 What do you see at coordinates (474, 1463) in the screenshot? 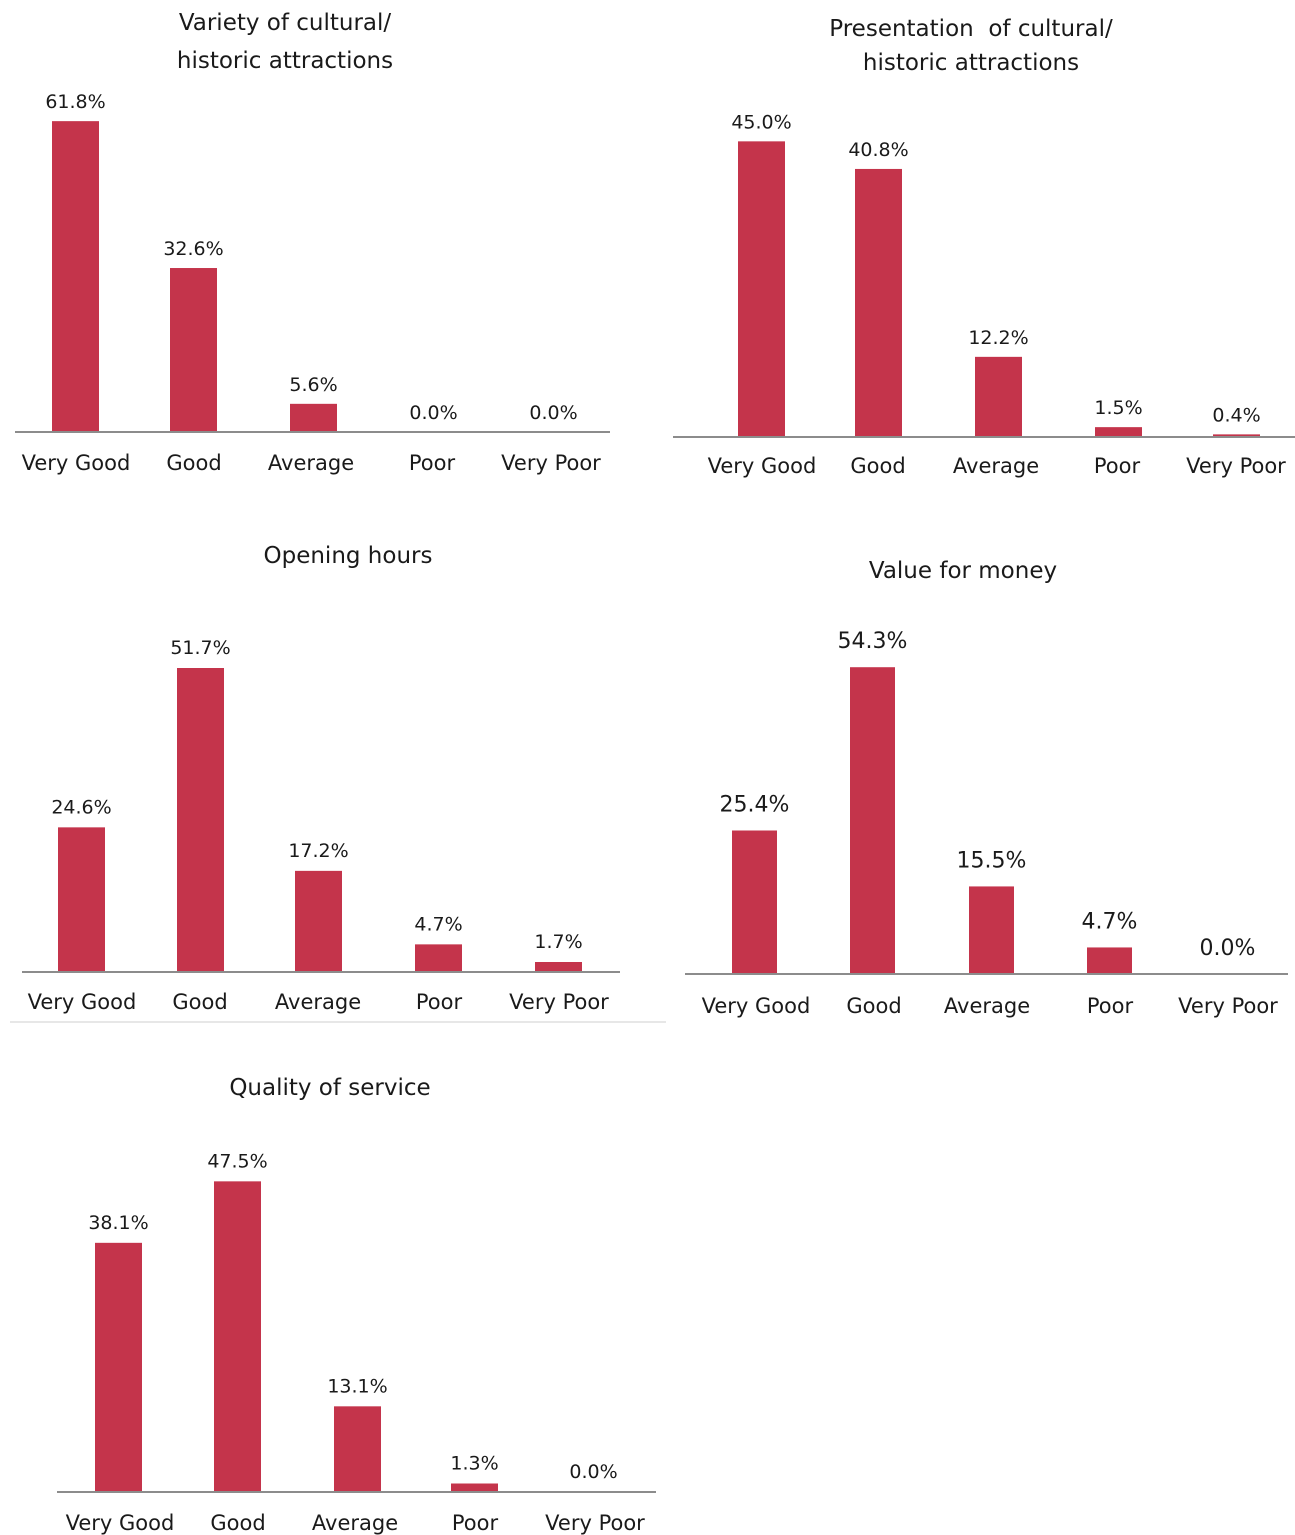
I see `data-label: 1.3%` at bounding box center [474, 1463].